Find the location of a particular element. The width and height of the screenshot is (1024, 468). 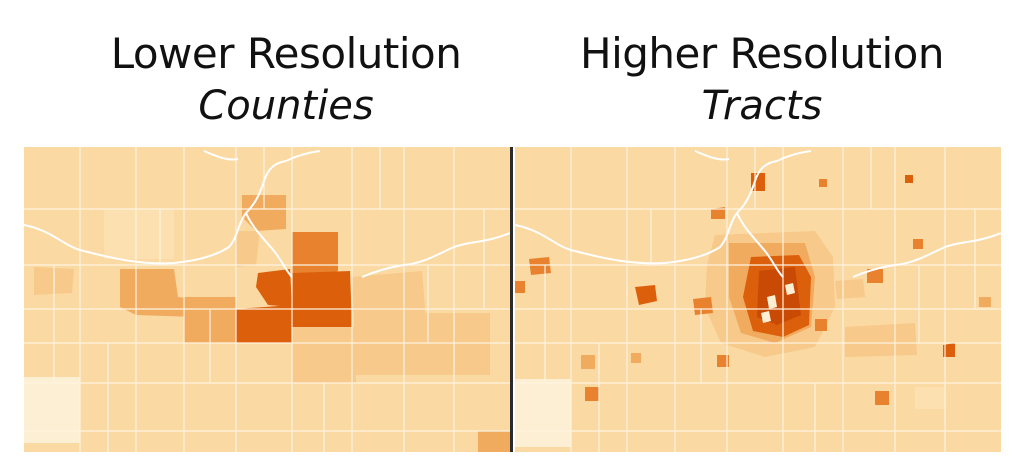

left-panel-title: Lower Resolution is located at coordinates (286, 53).